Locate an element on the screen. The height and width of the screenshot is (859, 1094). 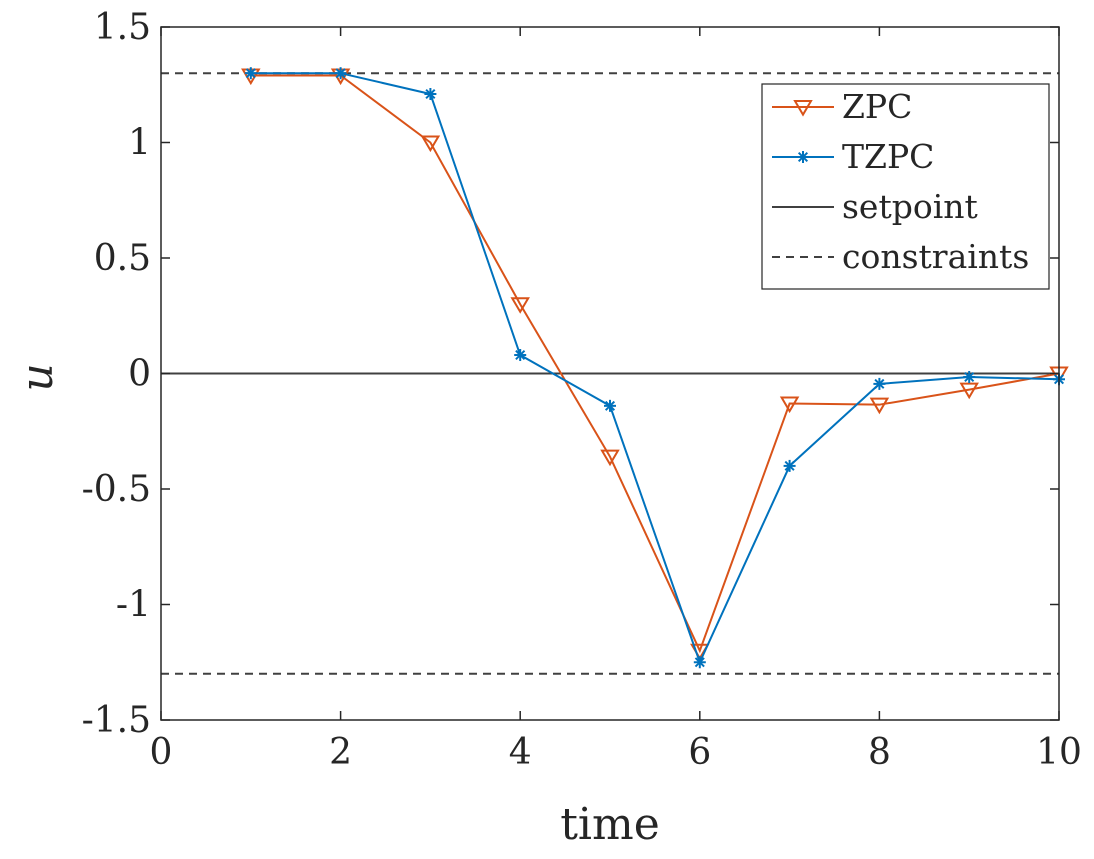
legend-label-zpc: ZPC is located at coordinates (877, 106).